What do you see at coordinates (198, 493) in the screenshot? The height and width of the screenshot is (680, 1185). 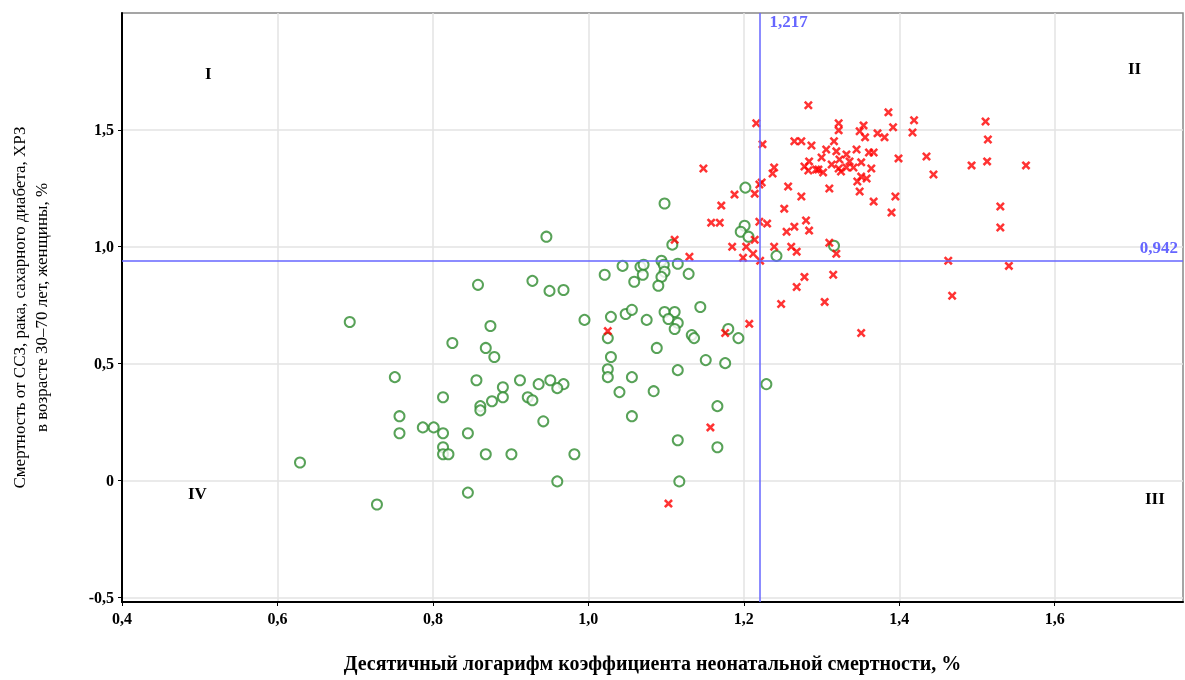 I see `annotation: IV` at bounding box center [198, 493].